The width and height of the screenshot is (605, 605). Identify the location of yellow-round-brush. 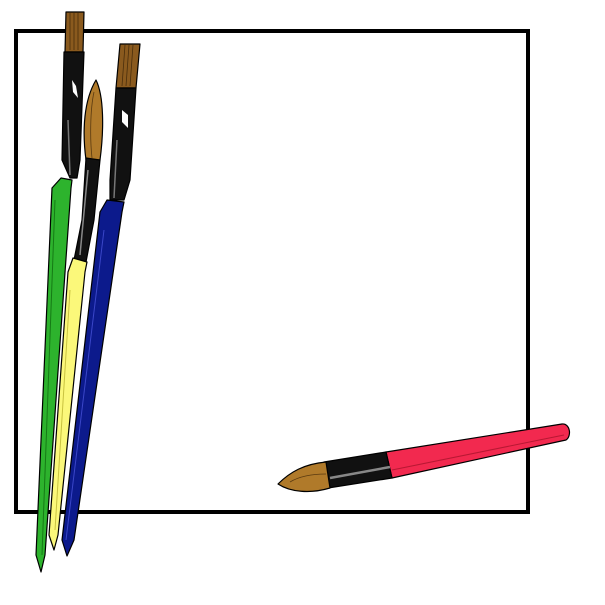
(76, 315).